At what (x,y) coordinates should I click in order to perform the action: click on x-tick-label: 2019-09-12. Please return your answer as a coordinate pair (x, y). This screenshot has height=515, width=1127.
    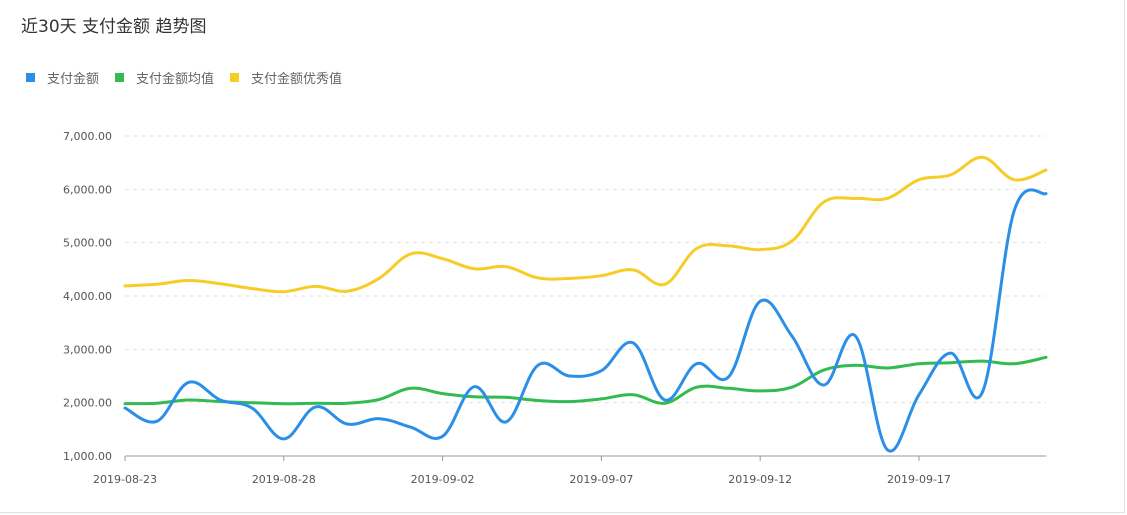
    Looking at the image, I should click on (760, 479).